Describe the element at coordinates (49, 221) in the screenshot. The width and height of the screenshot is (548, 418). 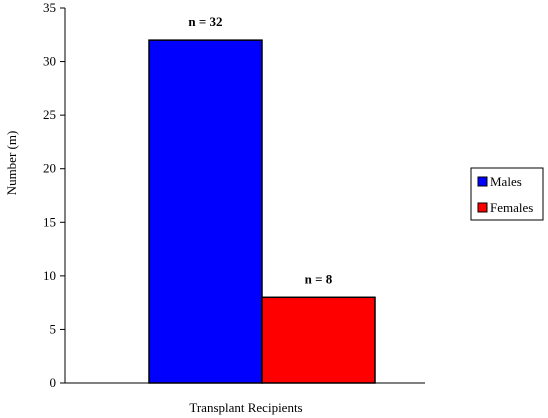
I see `y-tick-label: 15` at that location.